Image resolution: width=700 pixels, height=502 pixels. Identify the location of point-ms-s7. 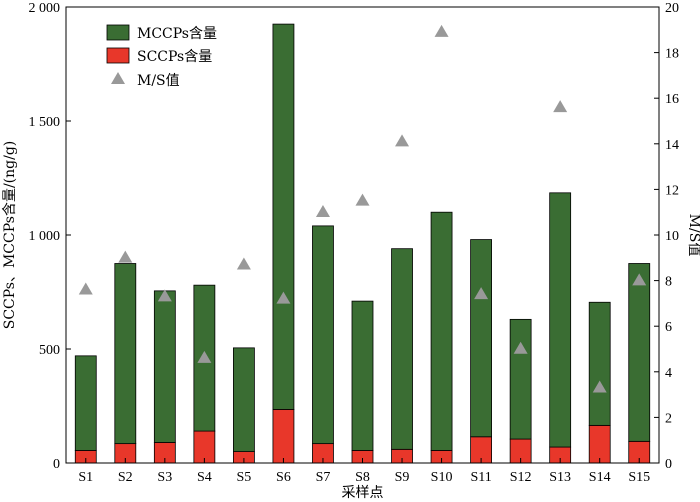
(322, 211).